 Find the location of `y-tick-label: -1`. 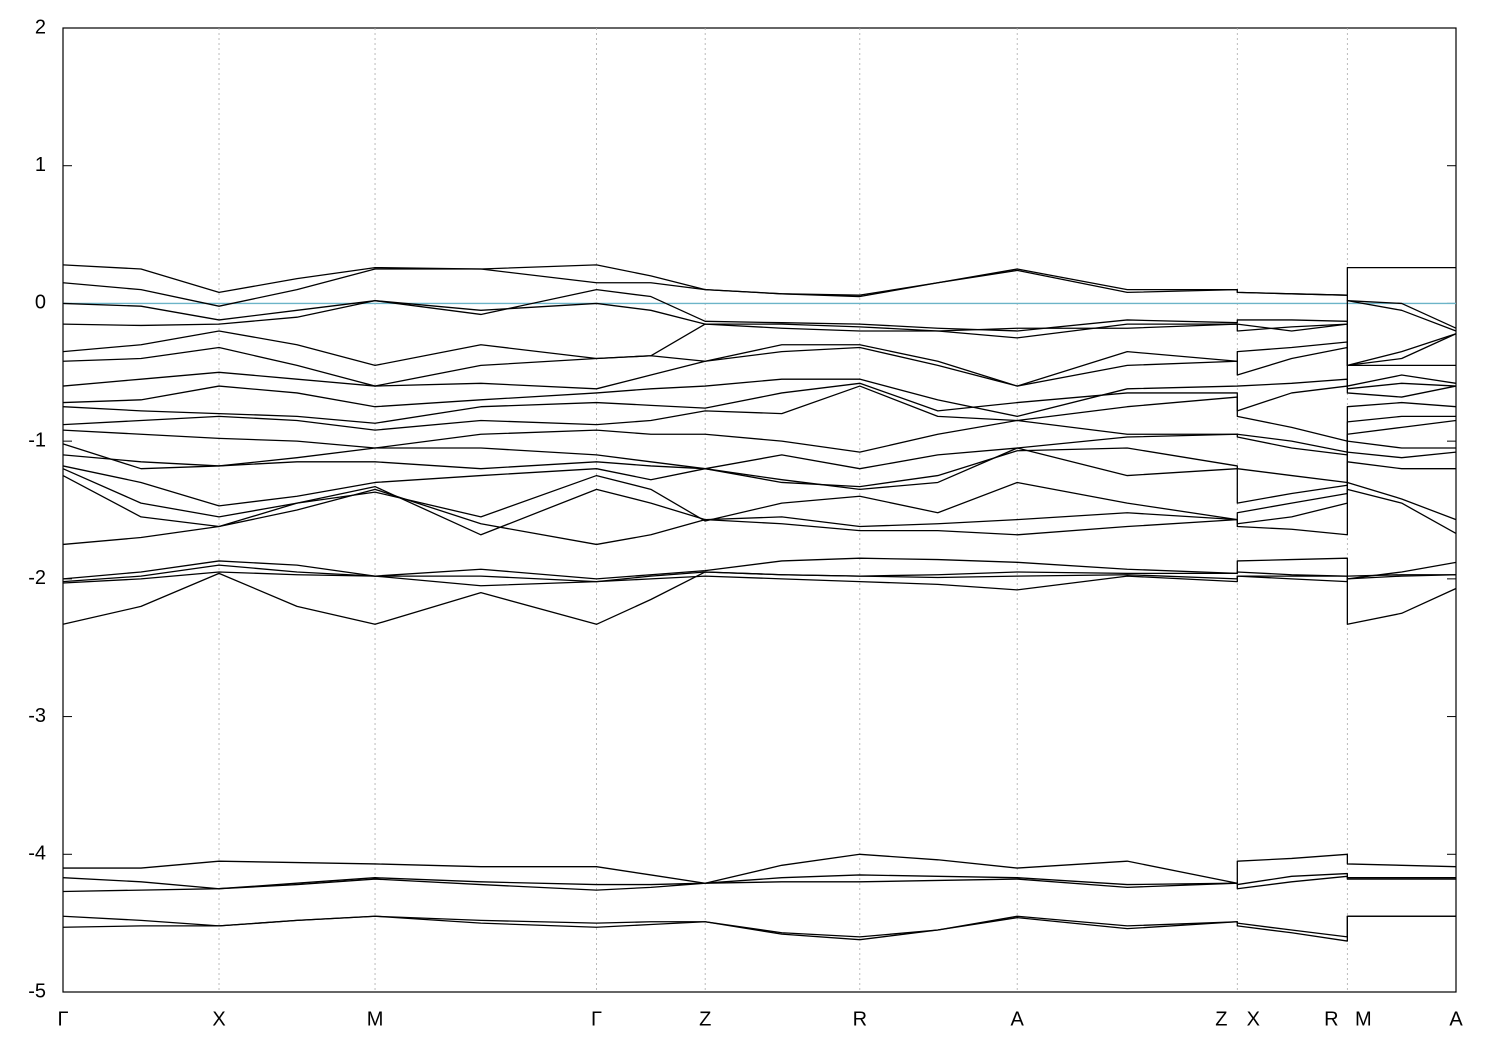

y-tick-label: -1 is located at coordinates (37, 440).